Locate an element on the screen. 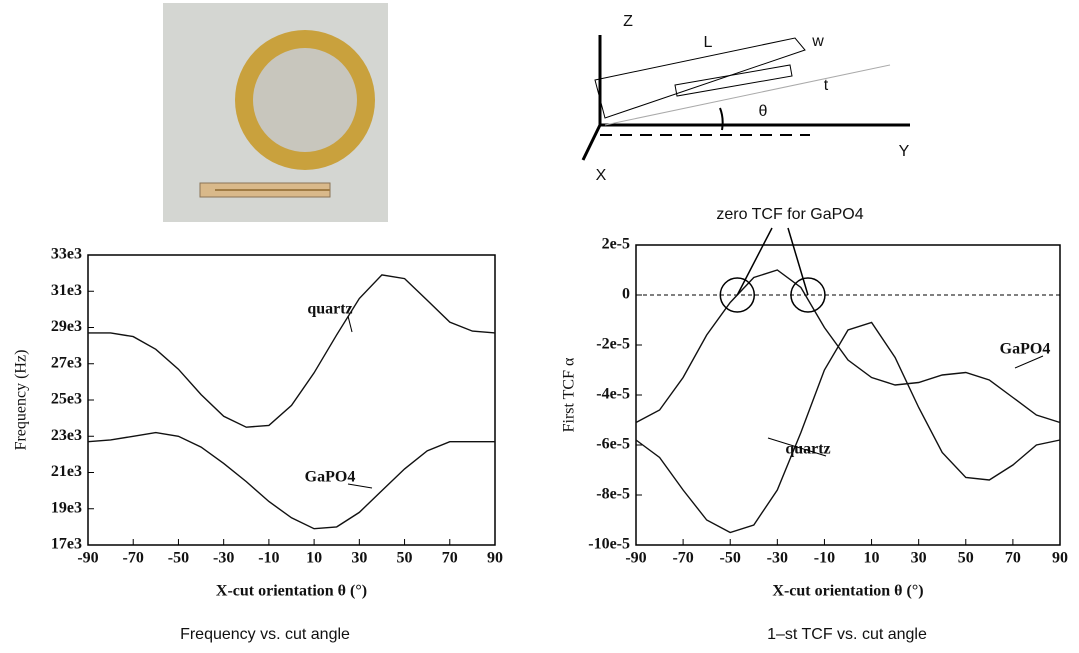 The width and height of the screenshot is (1079, 653). y-tick-label: -4e-5 is located at coordinates (613, 394).